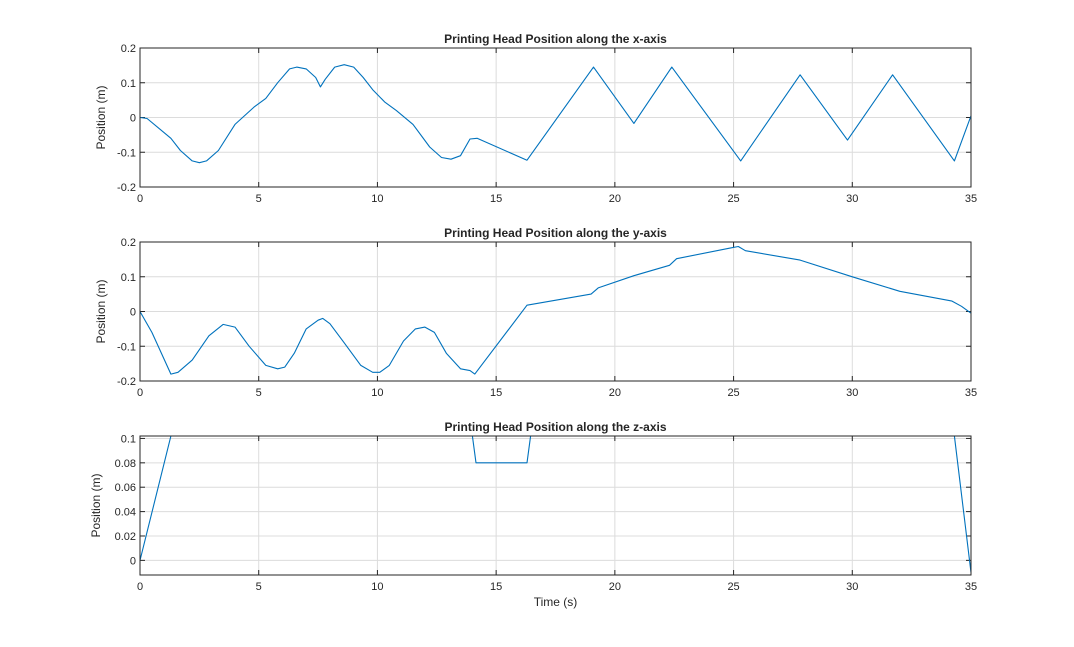 The image size is (1074, 647). What do you see at coordinates (125, 513) in the screenshot?
I see `y-tick-label: 0.04` at bounding box center [125, 513].